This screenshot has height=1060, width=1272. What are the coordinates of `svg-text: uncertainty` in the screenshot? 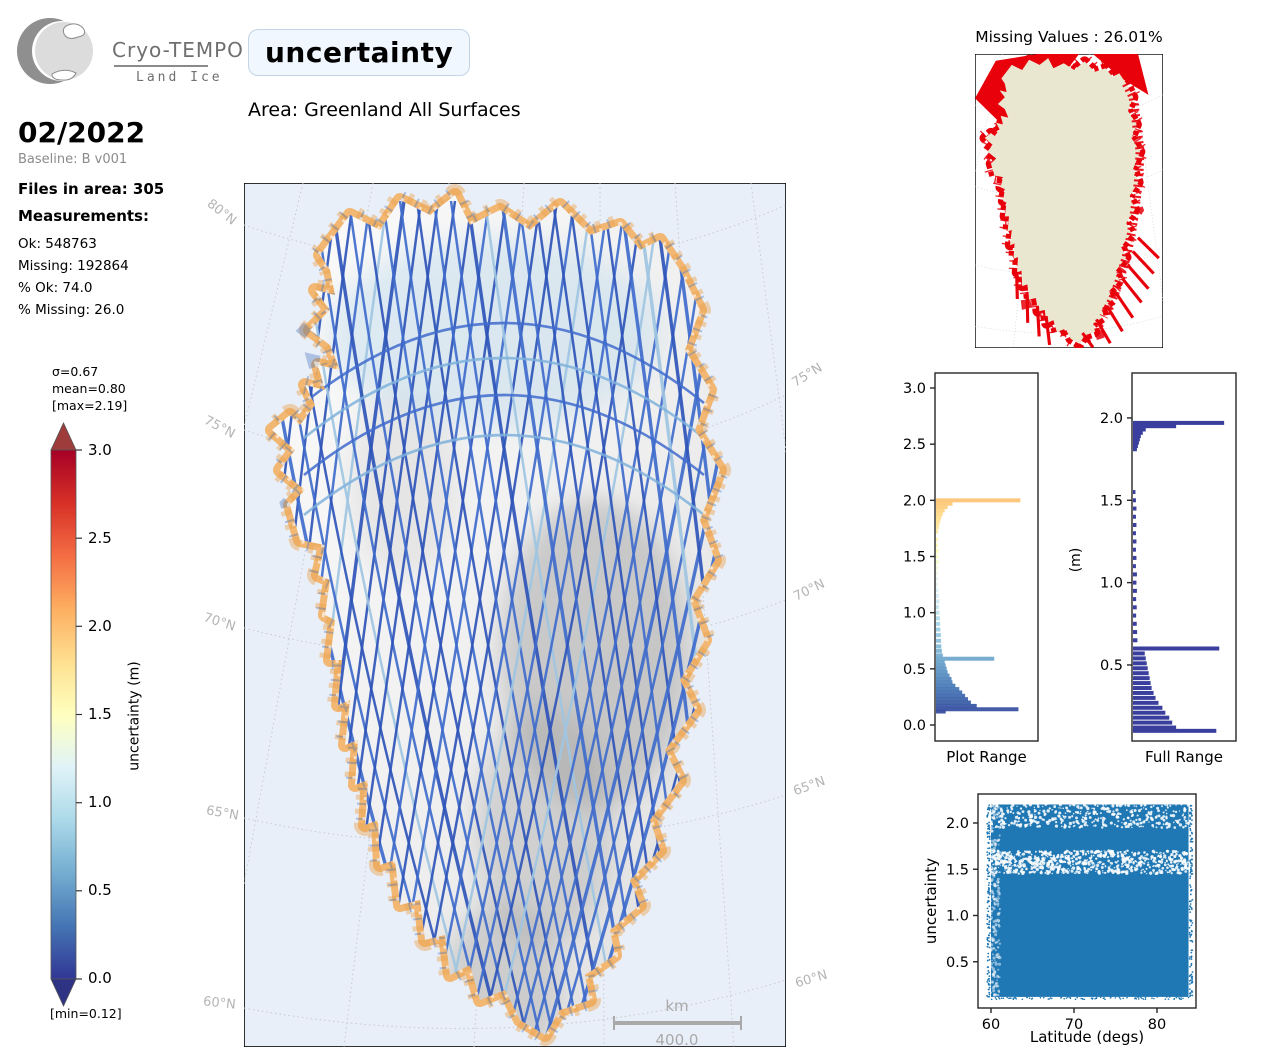 It's located at (931, 901).